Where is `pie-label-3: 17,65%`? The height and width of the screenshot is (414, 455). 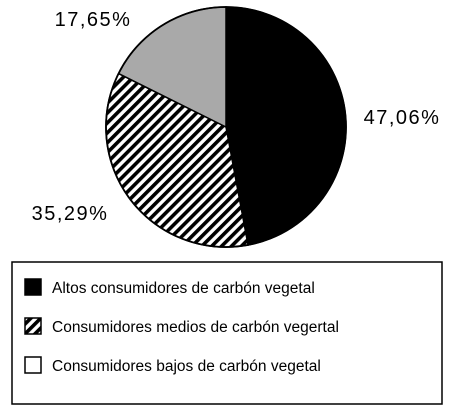
pie-label-3: 17,65% is located at coordinates (93, 20).